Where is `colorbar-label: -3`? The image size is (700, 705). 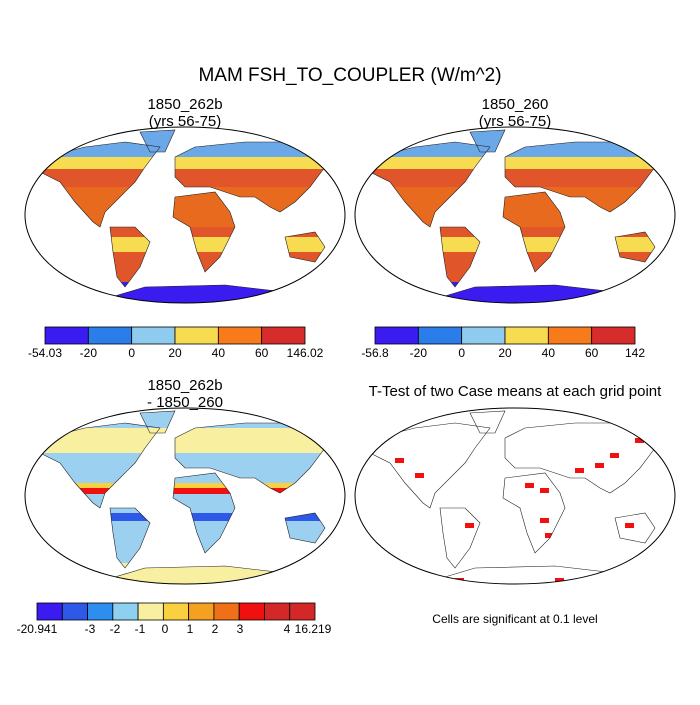
colorbar-label: -3 is located at coordinates (90, 629).